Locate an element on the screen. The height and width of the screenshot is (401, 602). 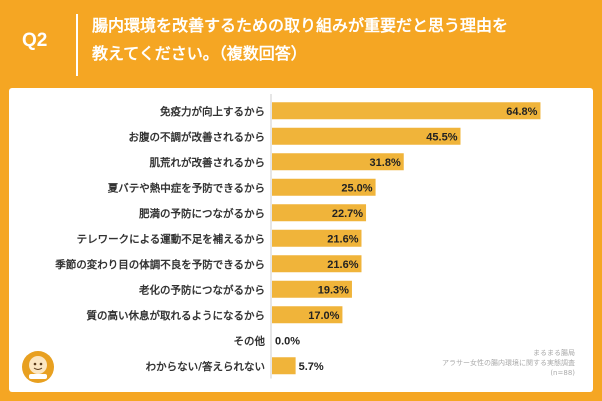
category-label: 免疫力が向上するから is located at coordinates (212, 111).